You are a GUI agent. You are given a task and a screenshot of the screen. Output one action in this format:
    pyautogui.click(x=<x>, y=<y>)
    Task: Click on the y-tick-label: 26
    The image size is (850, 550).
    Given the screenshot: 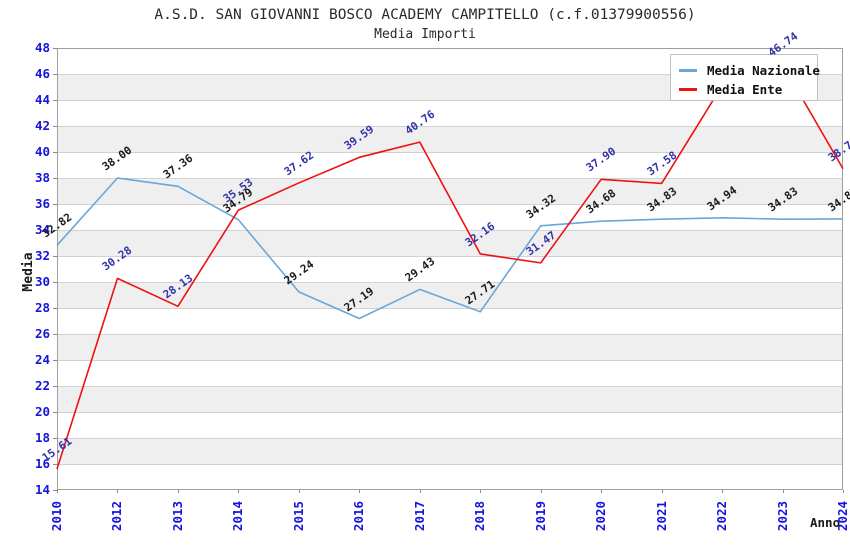 What is the action you would take?
    pyautogui.click(x=42, y=333)
    